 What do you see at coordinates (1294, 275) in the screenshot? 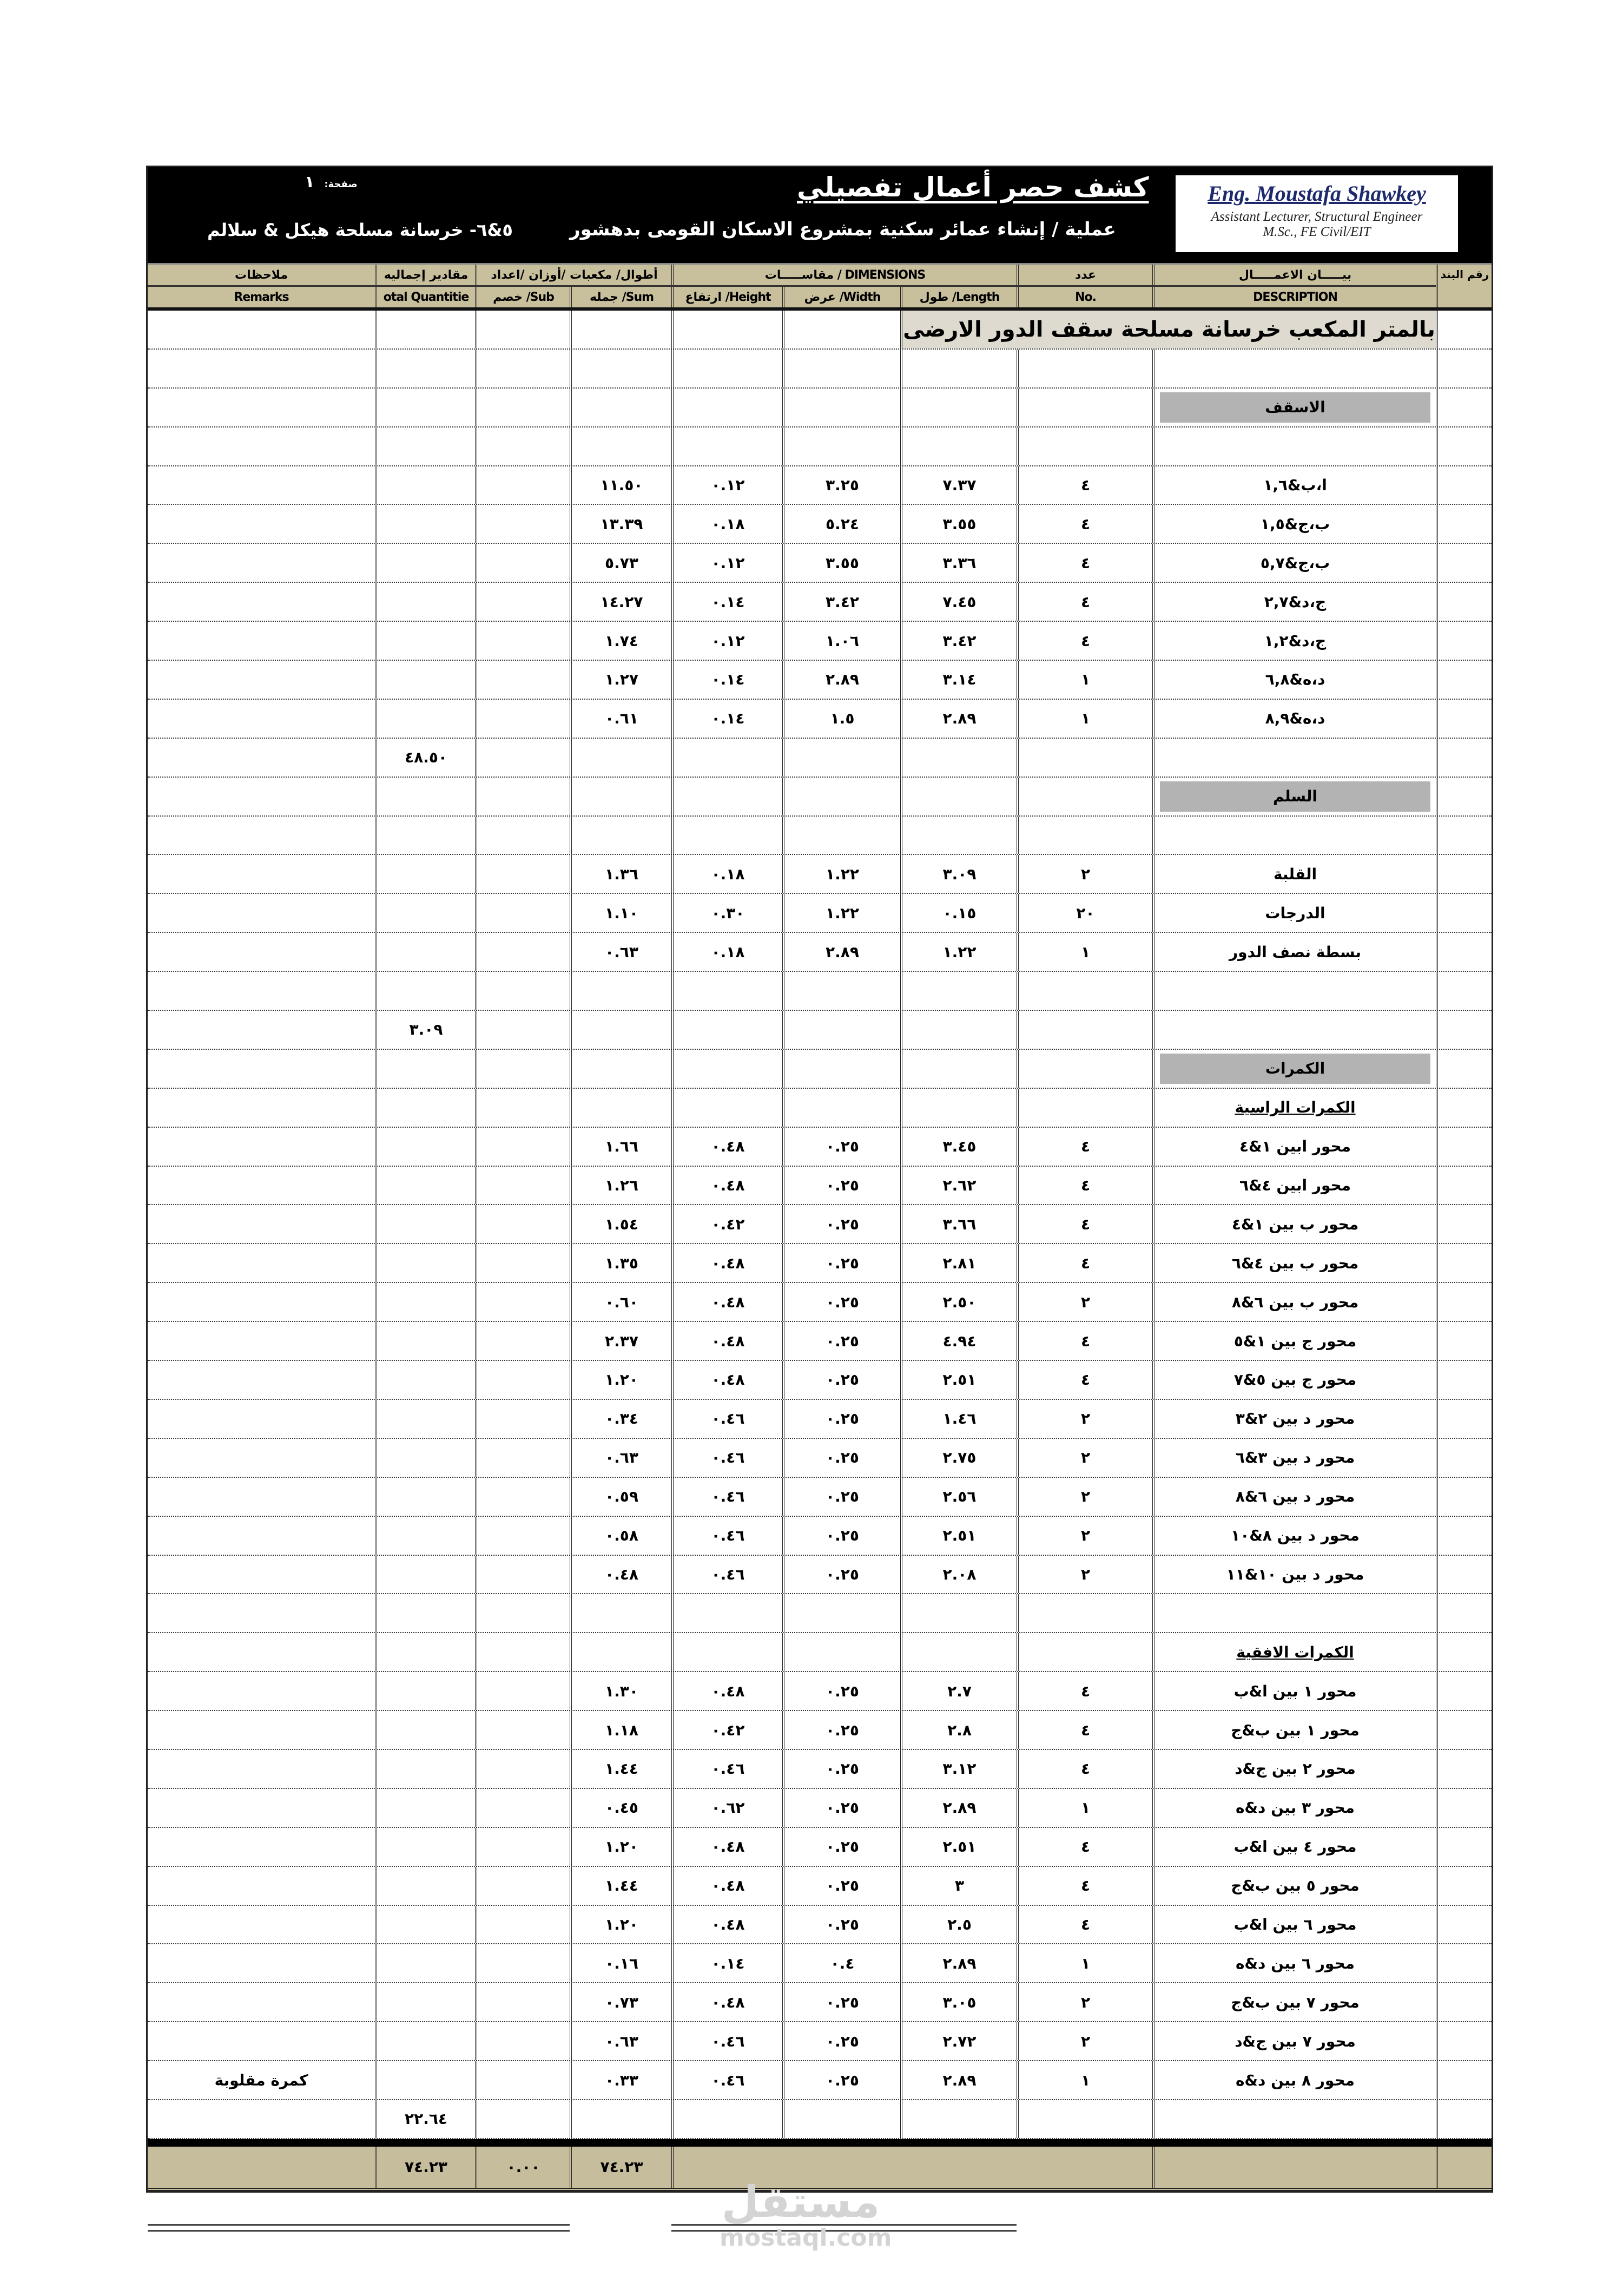
I see `description-header-ar: بيـــــان الاعمـــــال` at bounding box center [1294, 275].